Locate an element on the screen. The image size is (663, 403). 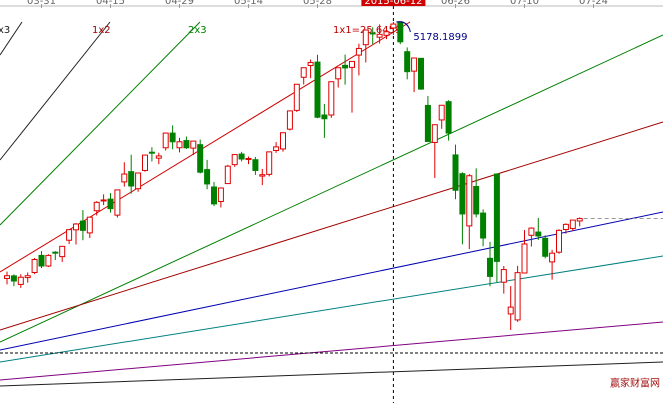
x-tick-label: 03-31 is located at coordinates (41, 3).